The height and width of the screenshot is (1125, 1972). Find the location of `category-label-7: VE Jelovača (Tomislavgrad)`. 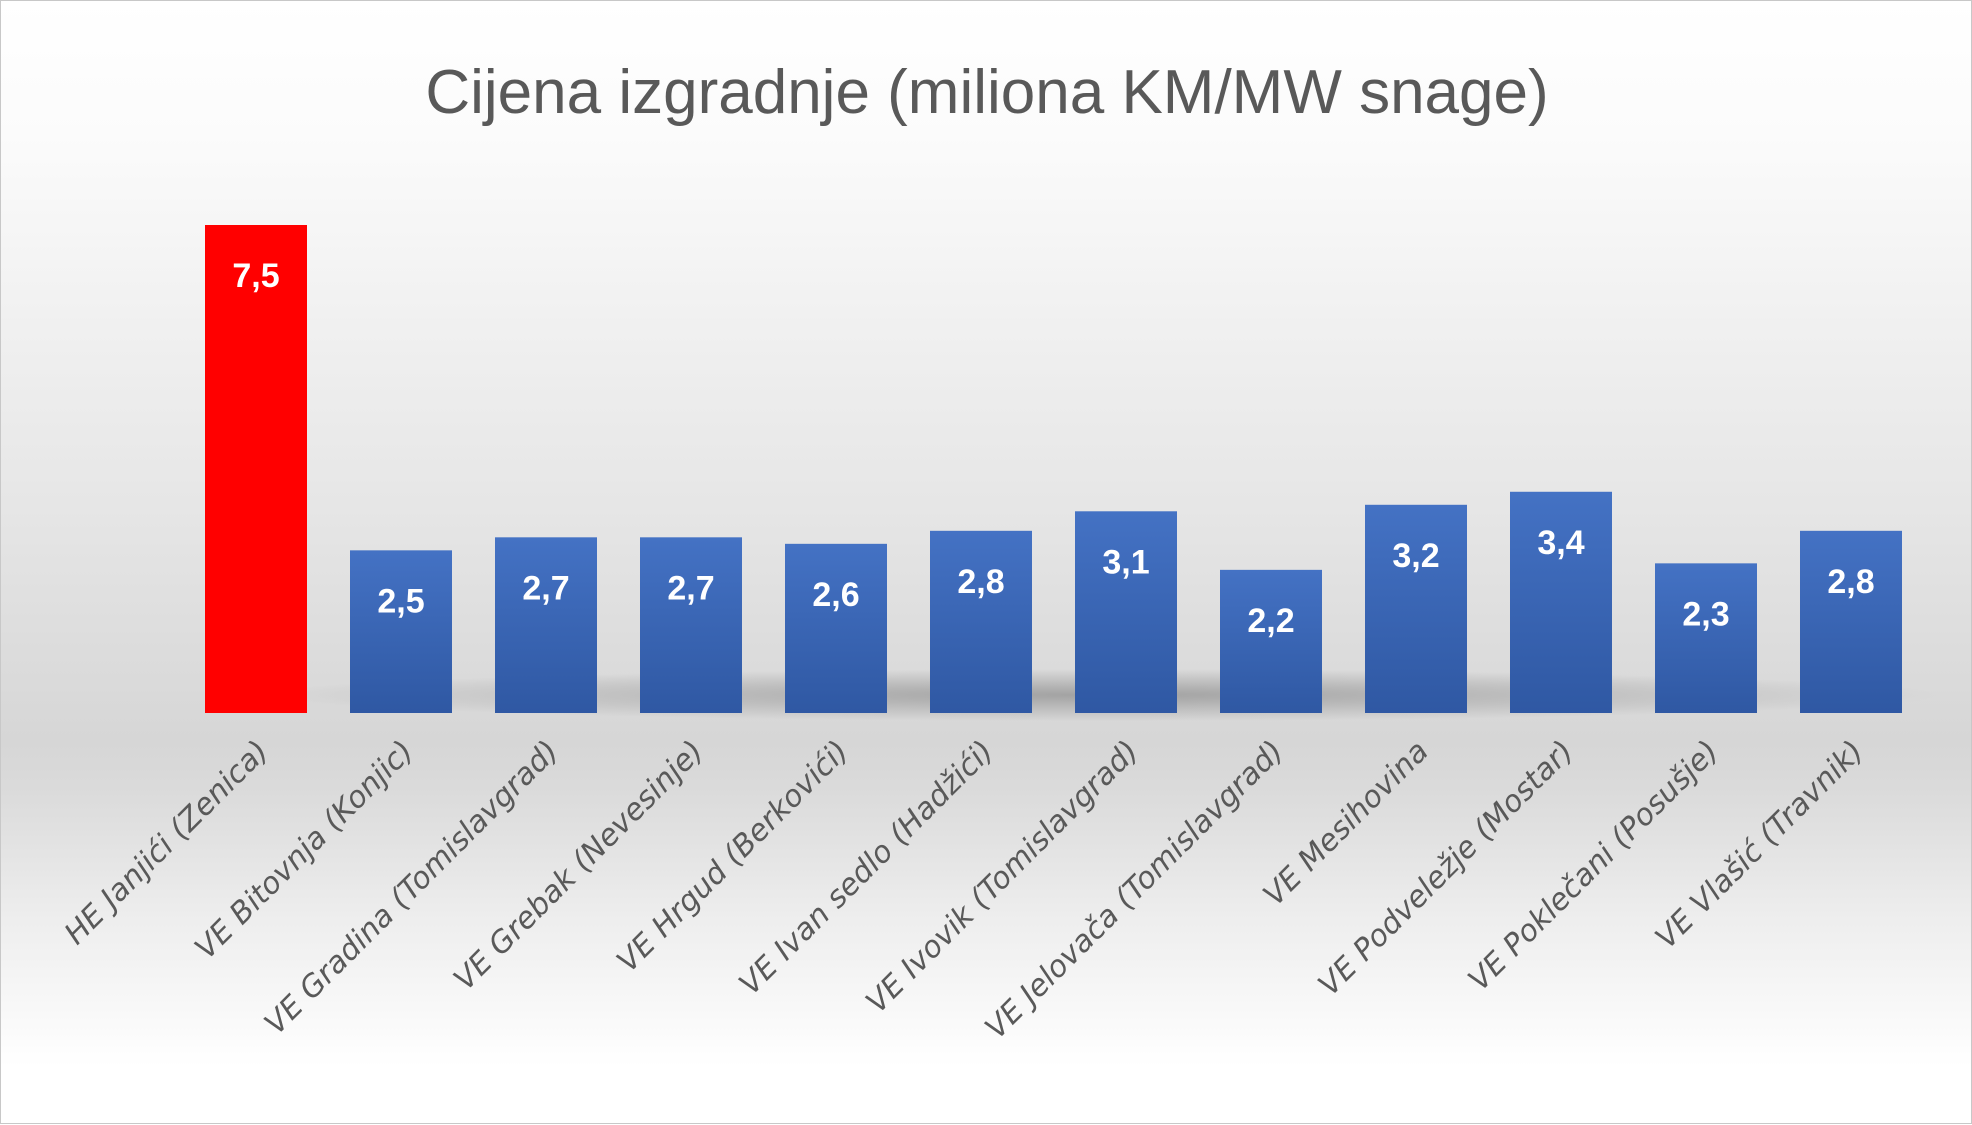

category-label-7: VE Jelovača (Tomislavgrad) is located at coordinates (1135, 890).